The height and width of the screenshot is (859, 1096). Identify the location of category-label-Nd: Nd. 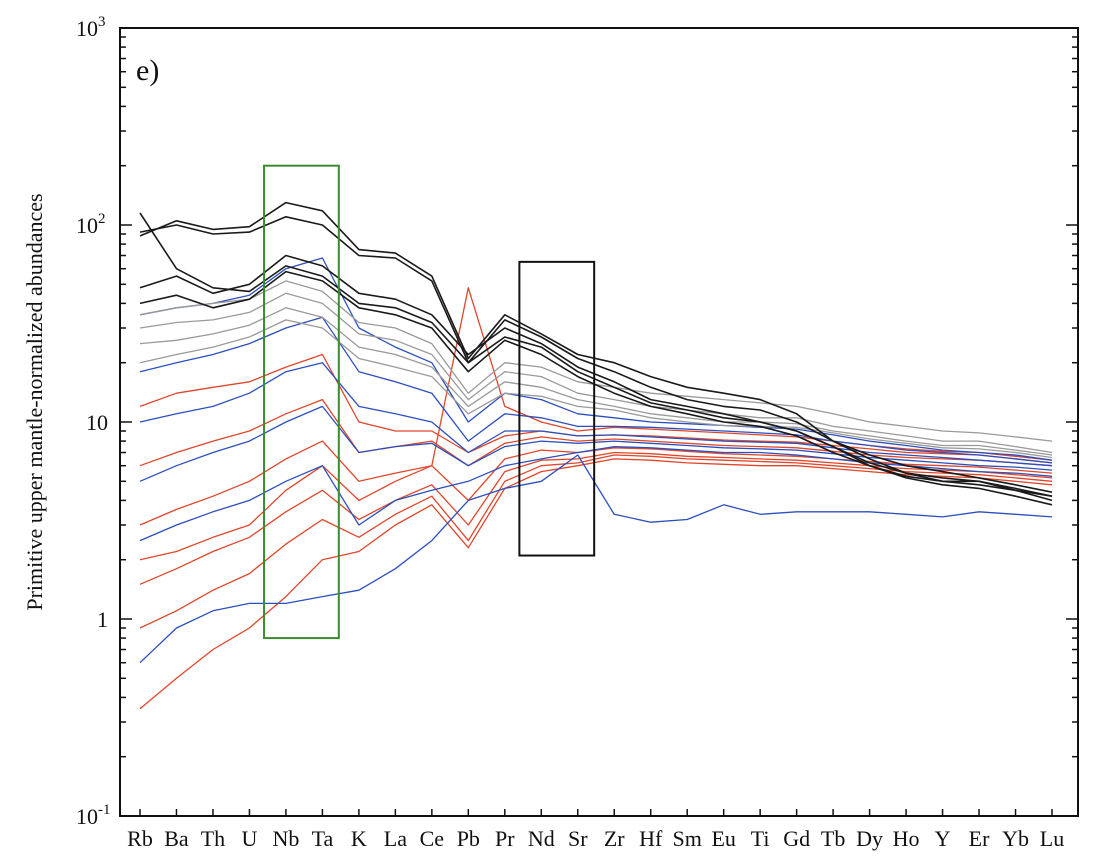
(541, 838).